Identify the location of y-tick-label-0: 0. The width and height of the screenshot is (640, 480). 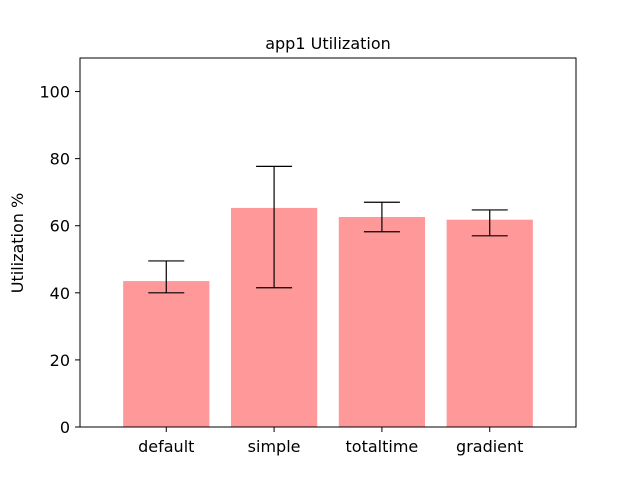
(65, 427).